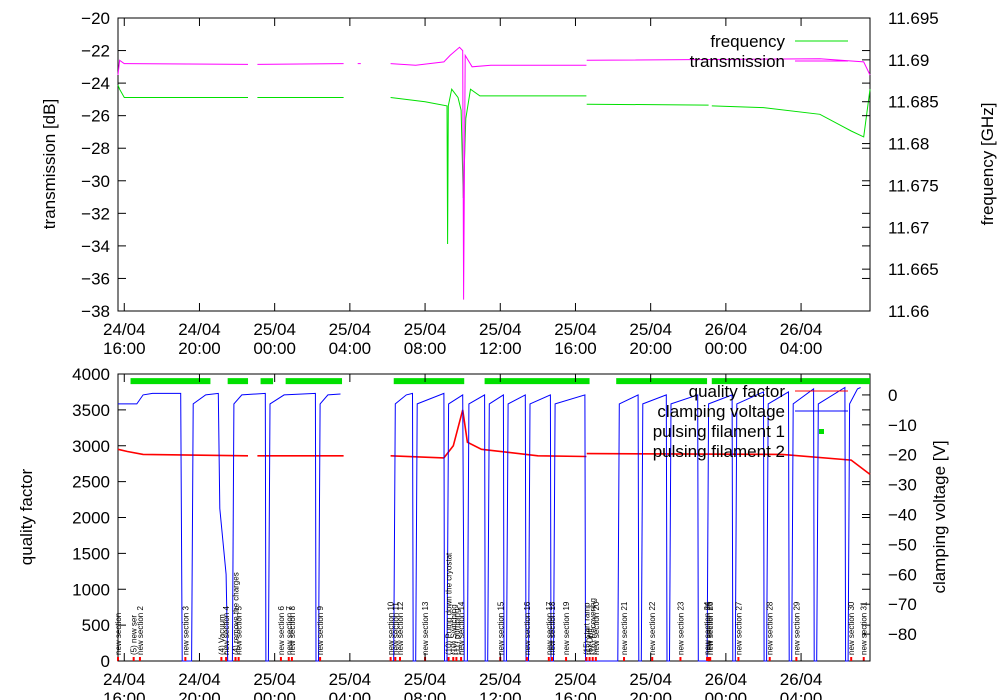 Image resolution: width=1000 pixels, height=700 pixels. What do you see at coordinates (221, 634) in the screenshot?
I see `annotation-label: (4) Vacuum` at bounding box center [221, 634].